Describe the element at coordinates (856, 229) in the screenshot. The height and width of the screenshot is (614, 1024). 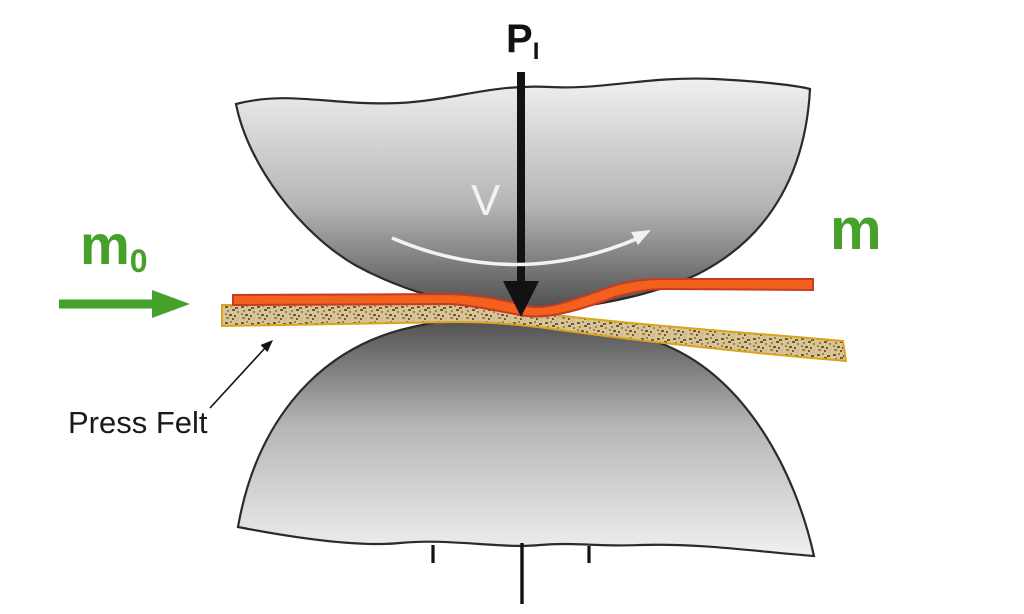
I see `web-out-label: m` at that location.